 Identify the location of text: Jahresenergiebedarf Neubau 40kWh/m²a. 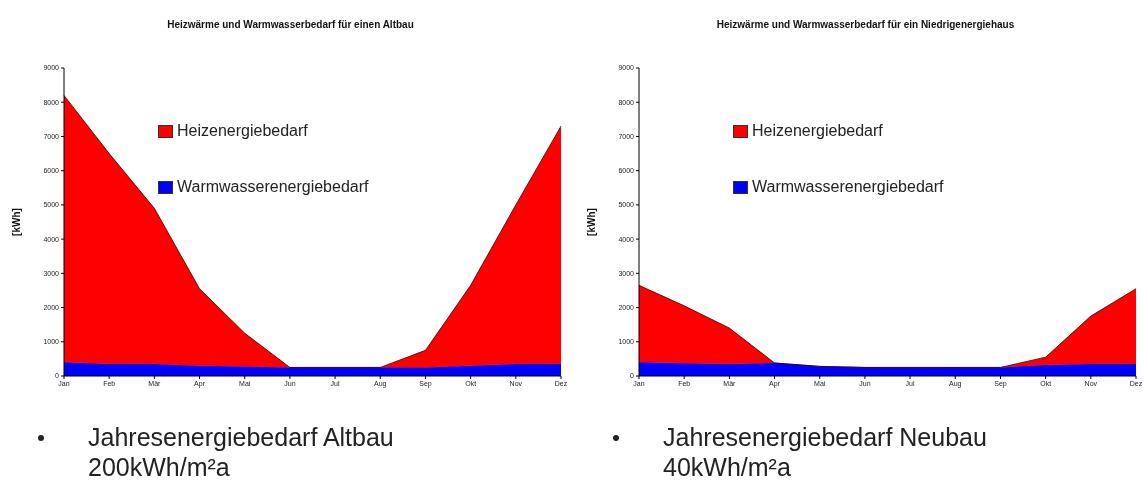
(825, 452).